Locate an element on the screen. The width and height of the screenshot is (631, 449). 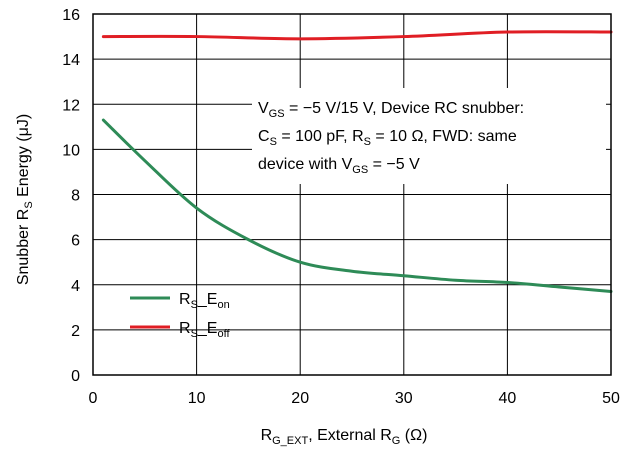
legend-label: RS_Eon is located at coordinates (204, 301).